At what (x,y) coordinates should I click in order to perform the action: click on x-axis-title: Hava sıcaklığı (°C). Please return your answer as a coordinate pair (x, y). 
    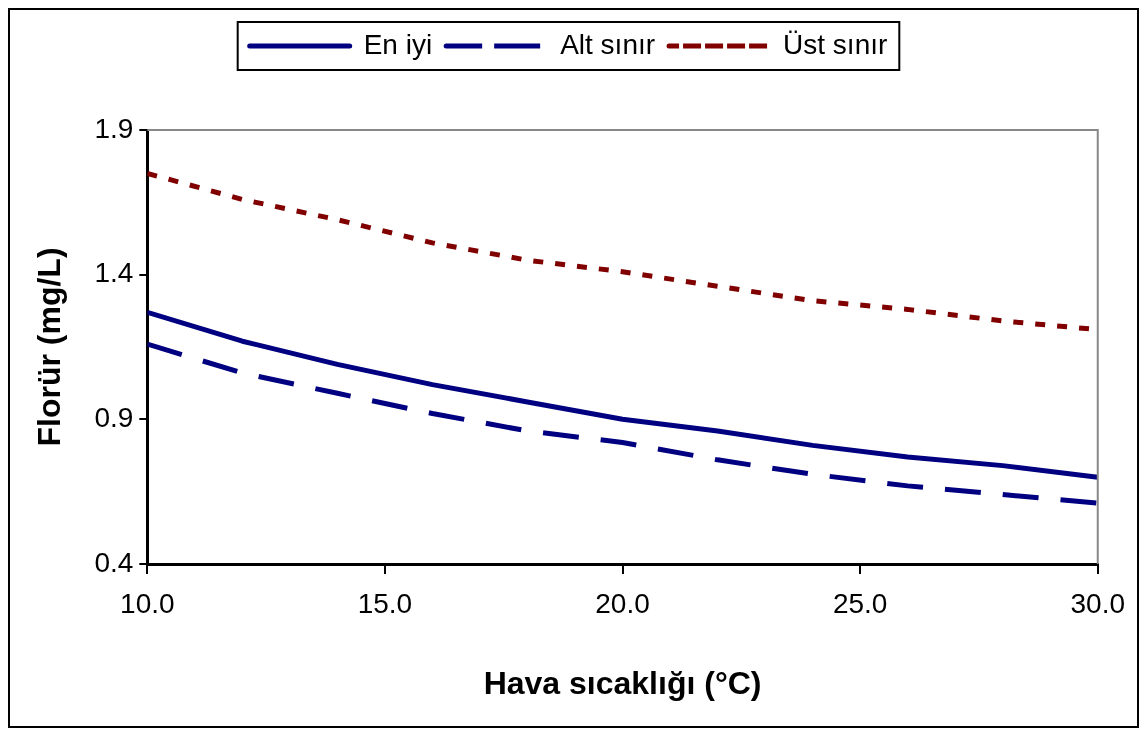
    Looking at the image, I should click on (622, 682).